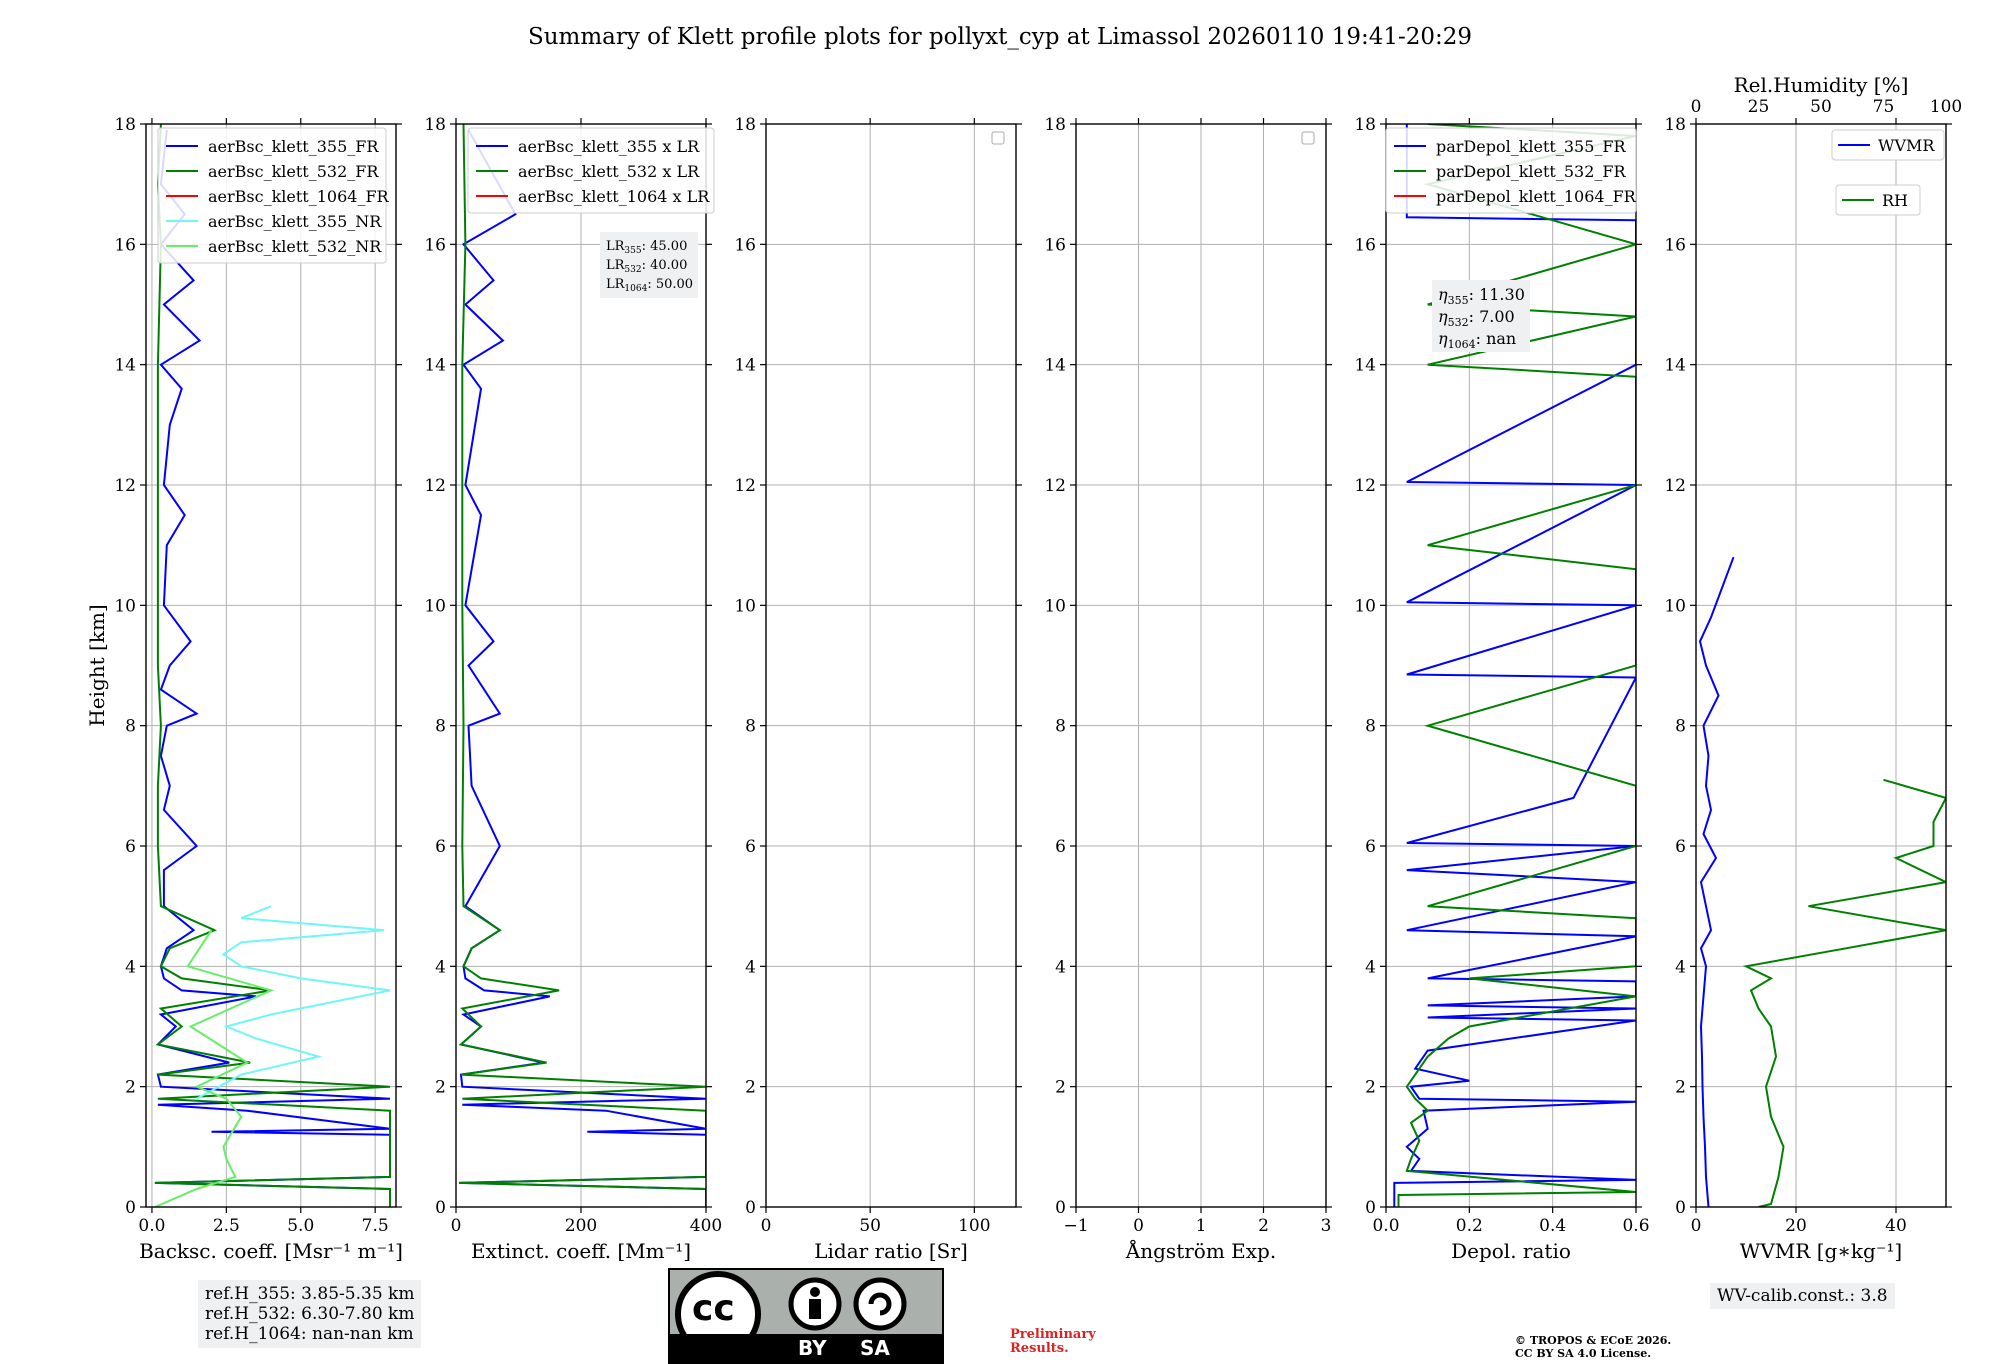 This screenshot has width=2000, height=1364. I want to click on x-tick-label: 200, so click(581, 1226).